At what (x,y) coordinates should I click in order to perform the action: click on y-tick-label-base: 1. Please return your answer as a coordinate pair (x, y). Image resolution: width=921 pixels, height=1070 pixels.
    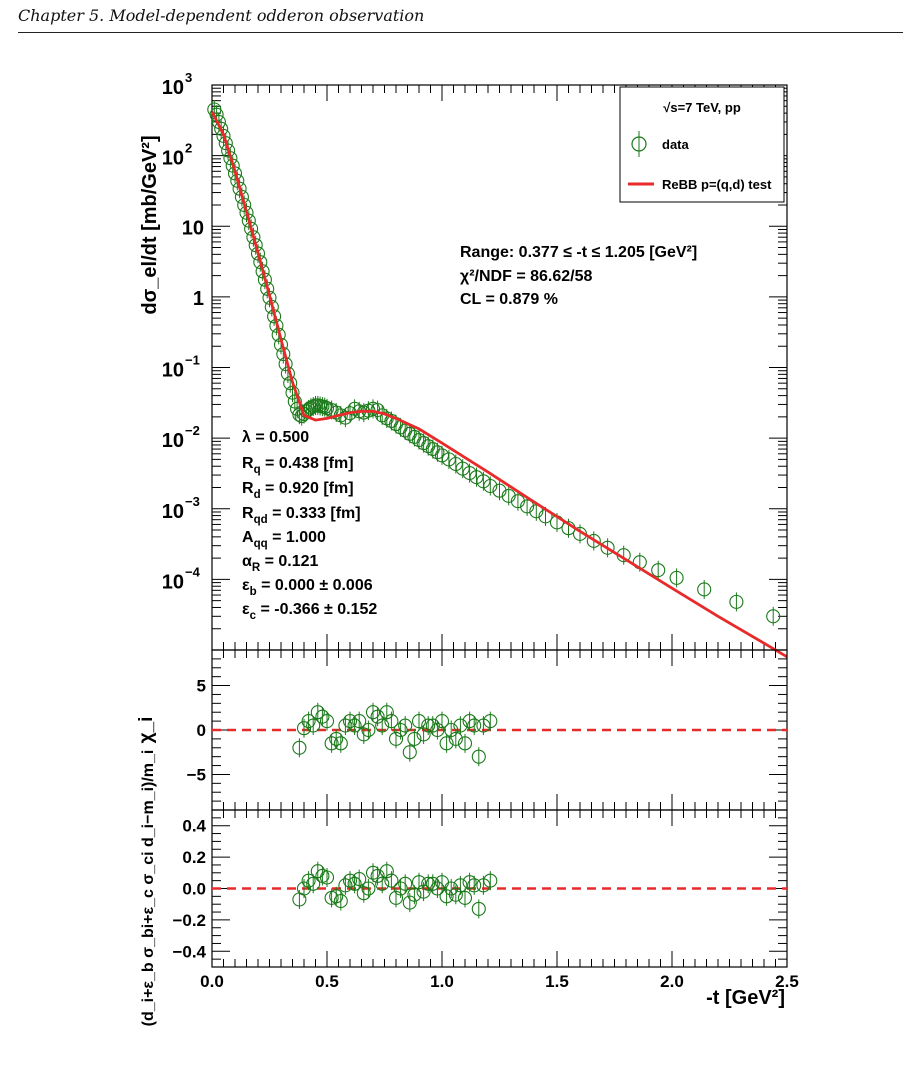
    Looking at the image, I should click on (198, 299).